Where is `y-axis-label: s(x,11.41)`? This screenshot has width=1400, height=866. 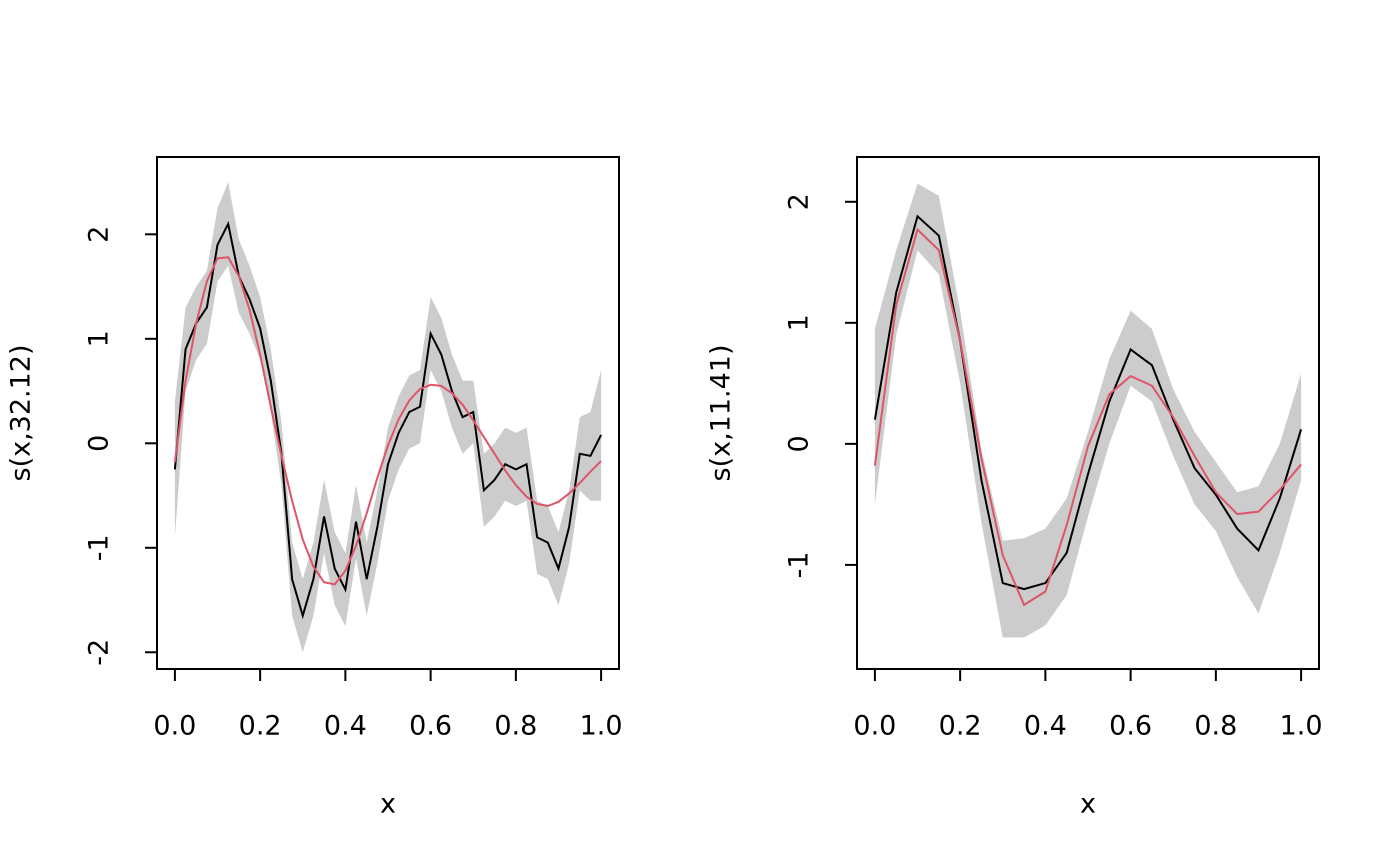 y-axis-label: s(x,11.41) is located at coordinates (721, 413).